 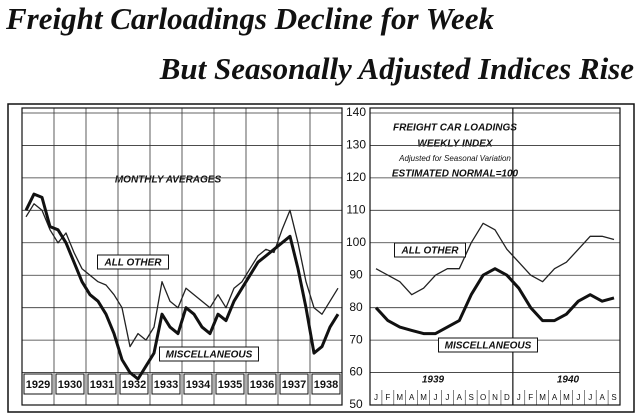 I want to click on y-tick-label: 120, so click(x=356, y=177).